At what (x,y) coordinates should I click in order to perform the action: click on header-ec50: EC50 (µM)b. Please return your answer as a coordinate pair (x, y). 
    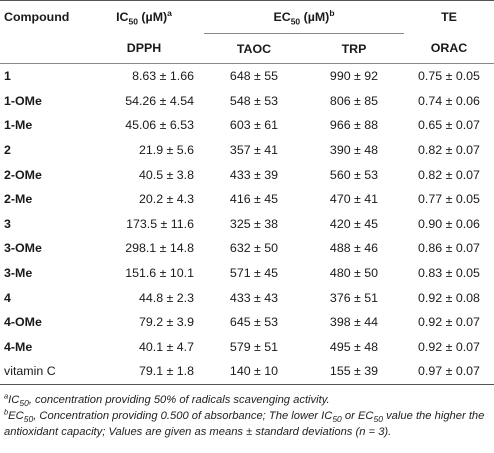
    Looking at the image, I should click on (304, 17).